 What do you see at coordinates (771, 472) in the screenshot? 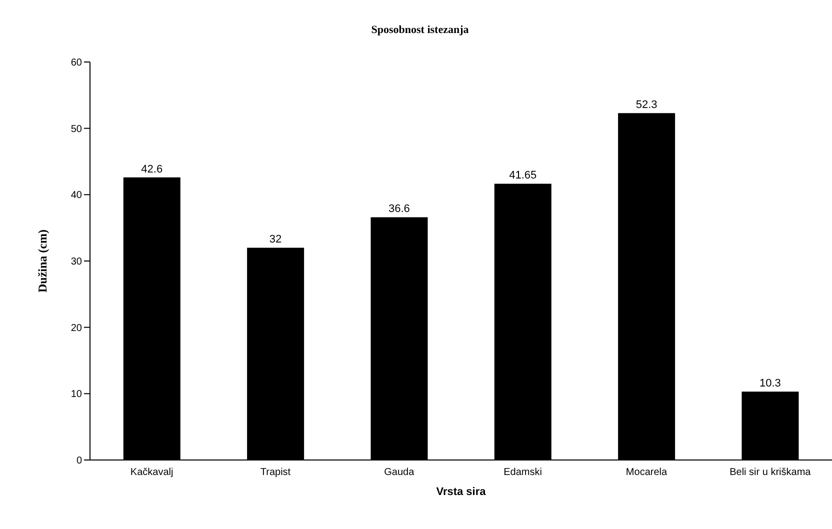
I see `x-tick-label: Beli sir u kriškama` at bounding box center [771, 472].